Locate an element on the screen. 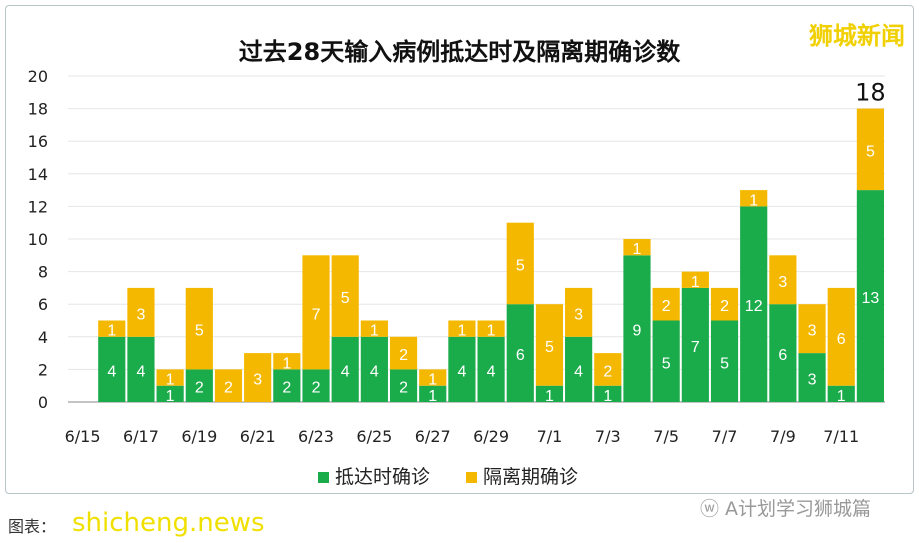  y-tick-label: 2 is located at coordinates (43, 369).